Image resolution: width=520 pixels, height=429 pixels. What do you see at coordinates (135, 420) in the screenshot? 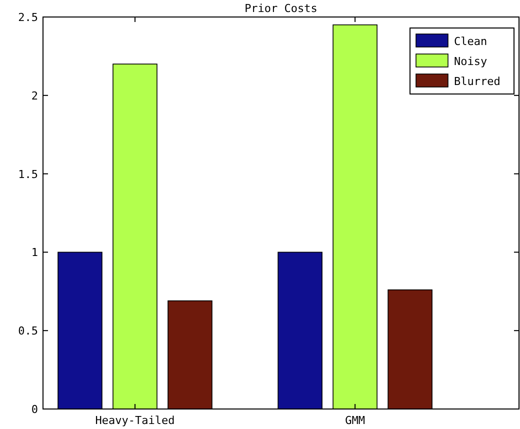
I see `x-tick-label: Heavy-Tailed` at bounding box center [135, 420].